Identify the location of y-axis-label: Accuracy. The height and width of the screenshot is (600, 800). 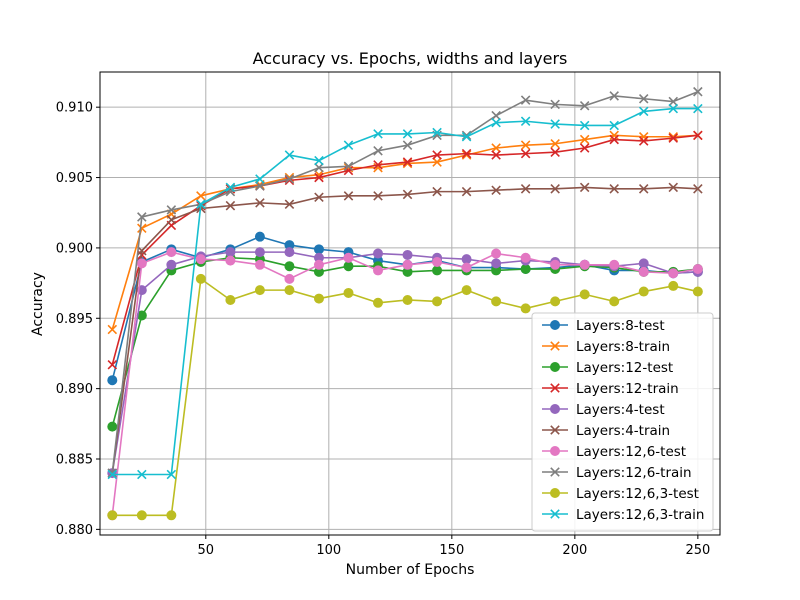
(38, 304).